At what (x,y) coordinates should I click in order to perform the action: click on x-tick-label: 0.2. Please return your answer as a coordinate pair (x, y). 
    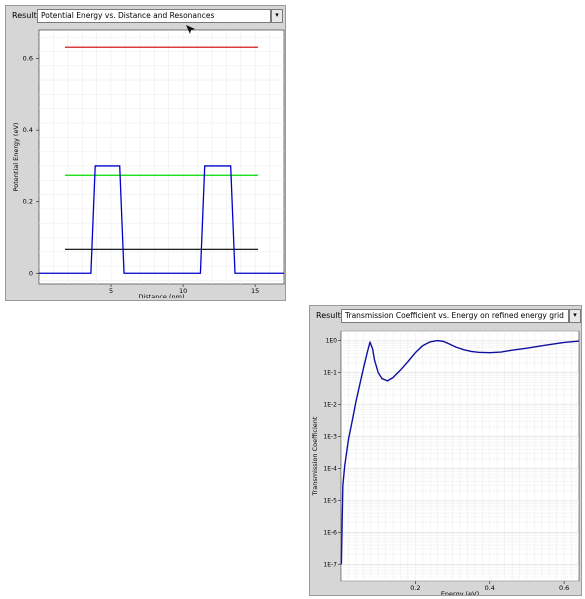
    Looking at the image, I should click on (415, 588).